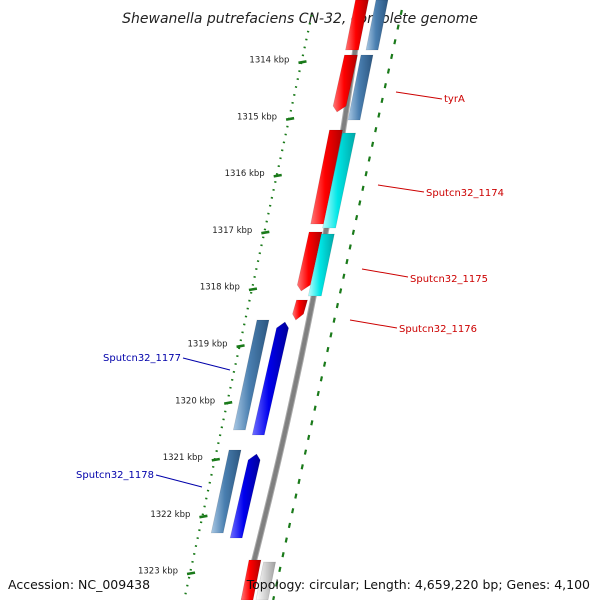  I want to click on gene-label-tyra: tyrA, so click(454, 99).